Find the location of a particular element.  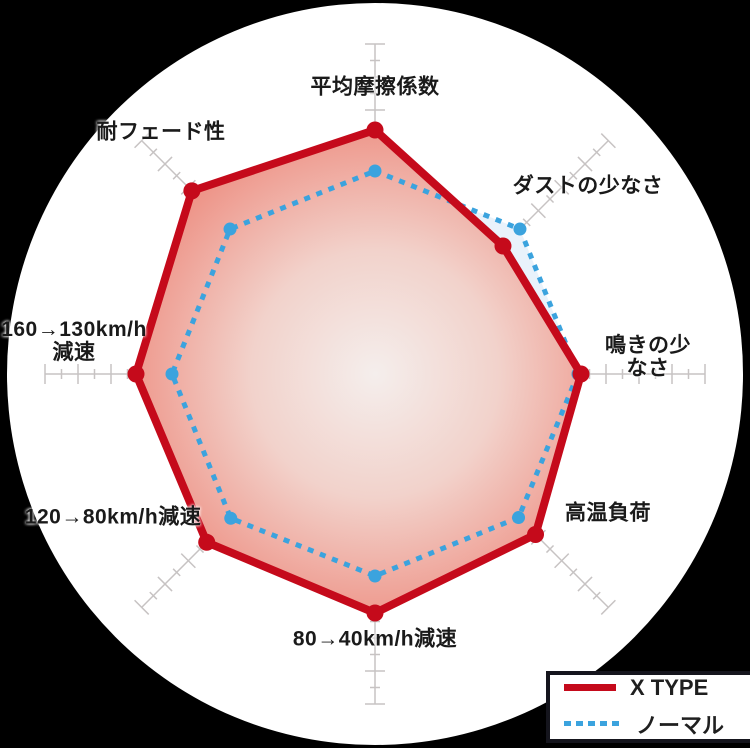

axis-label-fade-resist: 耐フェード性 is located at coordinates (161, 132).